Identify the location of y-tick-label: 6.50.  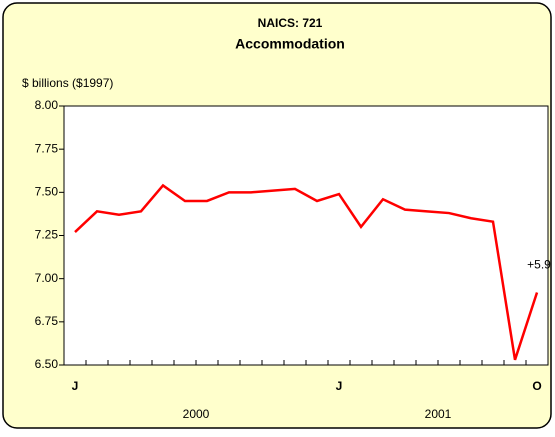
(47, 364).